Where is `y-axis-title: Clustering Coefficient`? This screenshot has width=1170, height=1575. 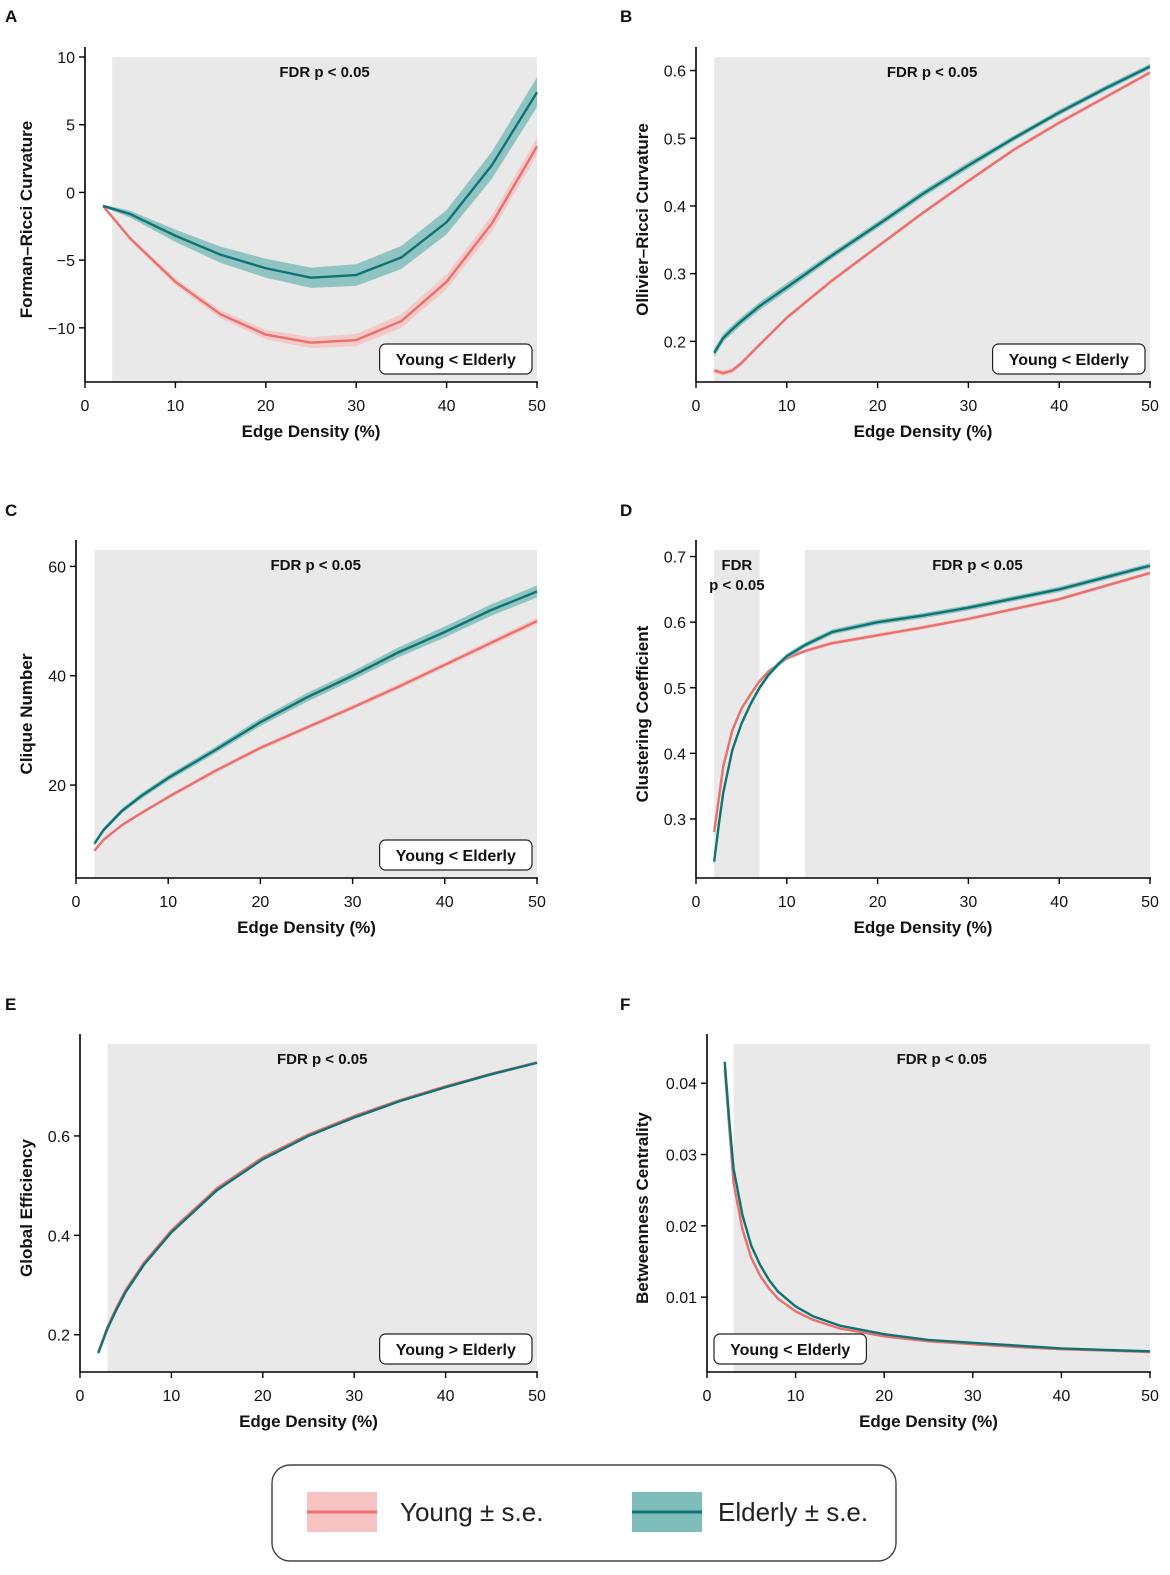 y-axis-title: Clustering Coefficient is located at coordinates (642, 713).